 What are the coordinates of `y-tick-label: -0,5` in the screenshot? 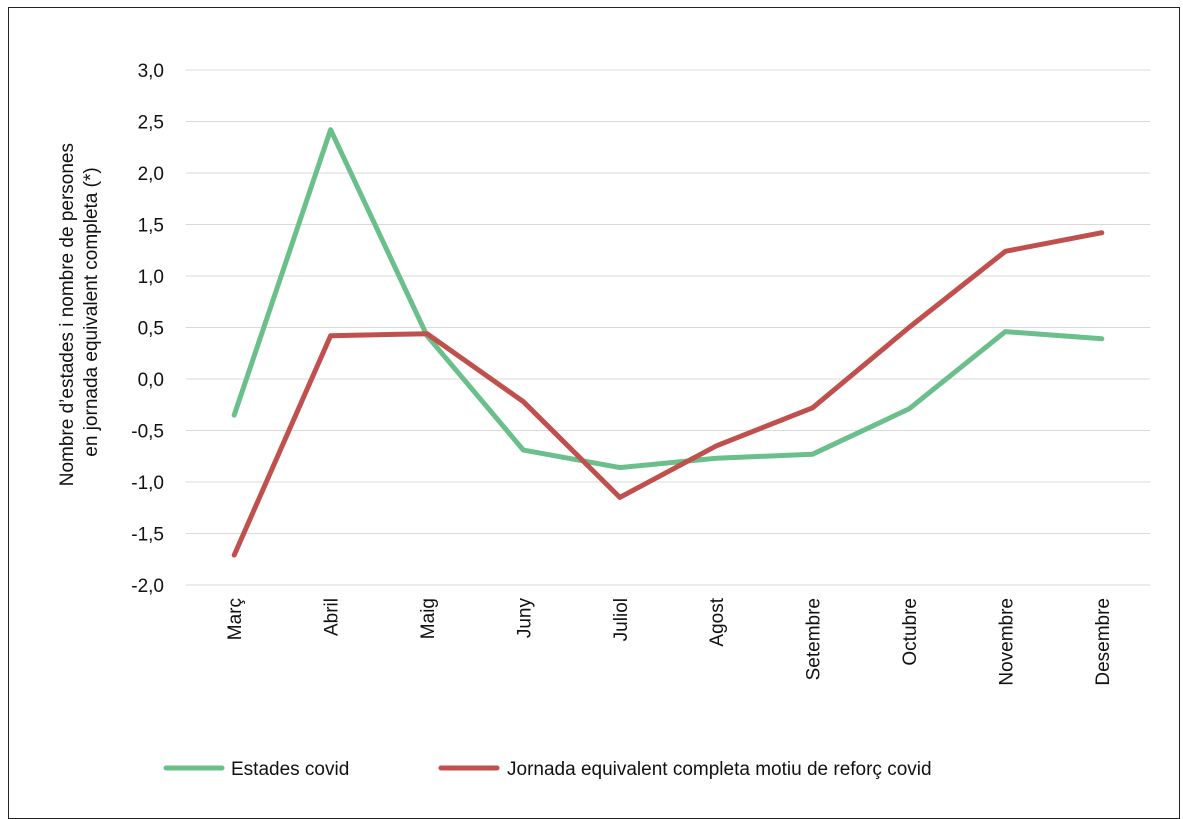 It's located at (147, 432).